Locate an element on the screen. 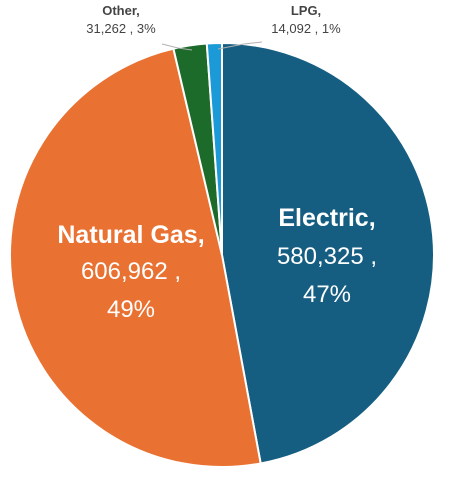 The width and height of the screenshot is (449, 477). other-label-name: Other, is located at coordinates (121, 10).